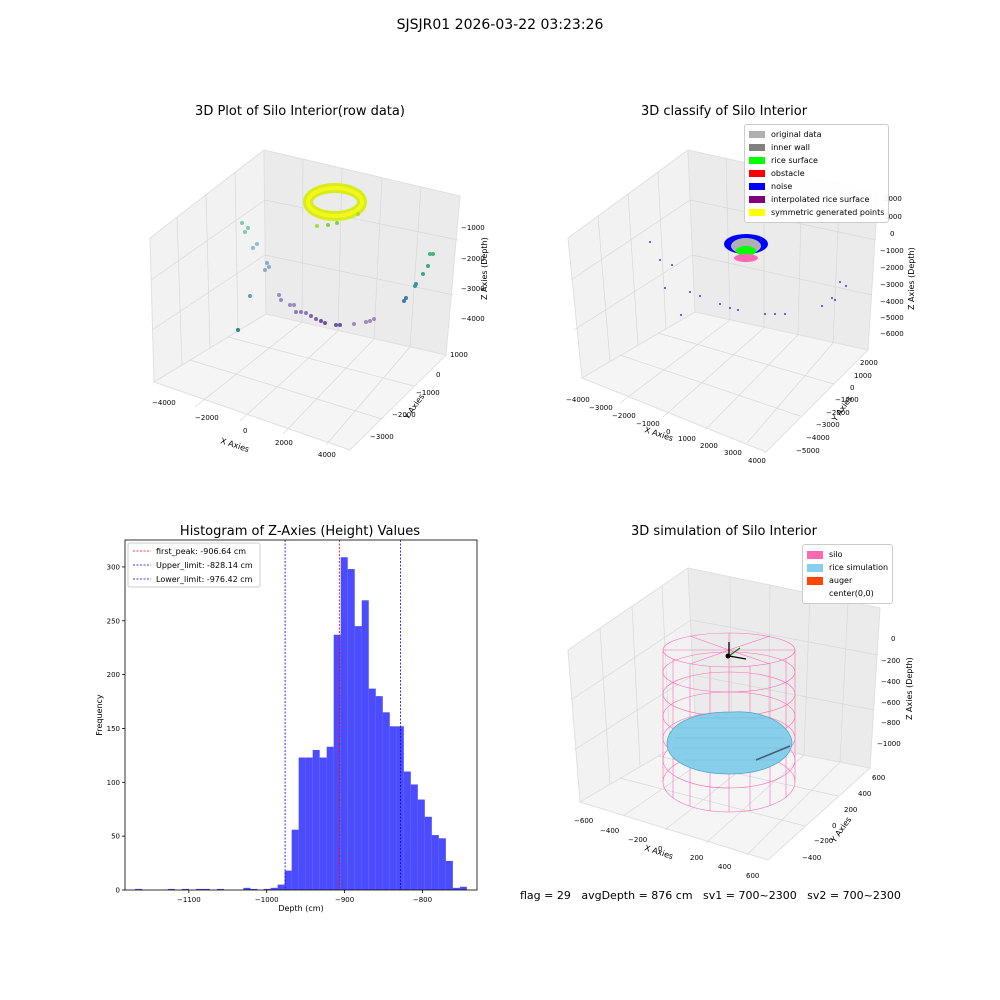  What do you see at coordinates (118, 891) in the screenshot?
I see `y-tick-label: 0` at bounding box center [118, 891].